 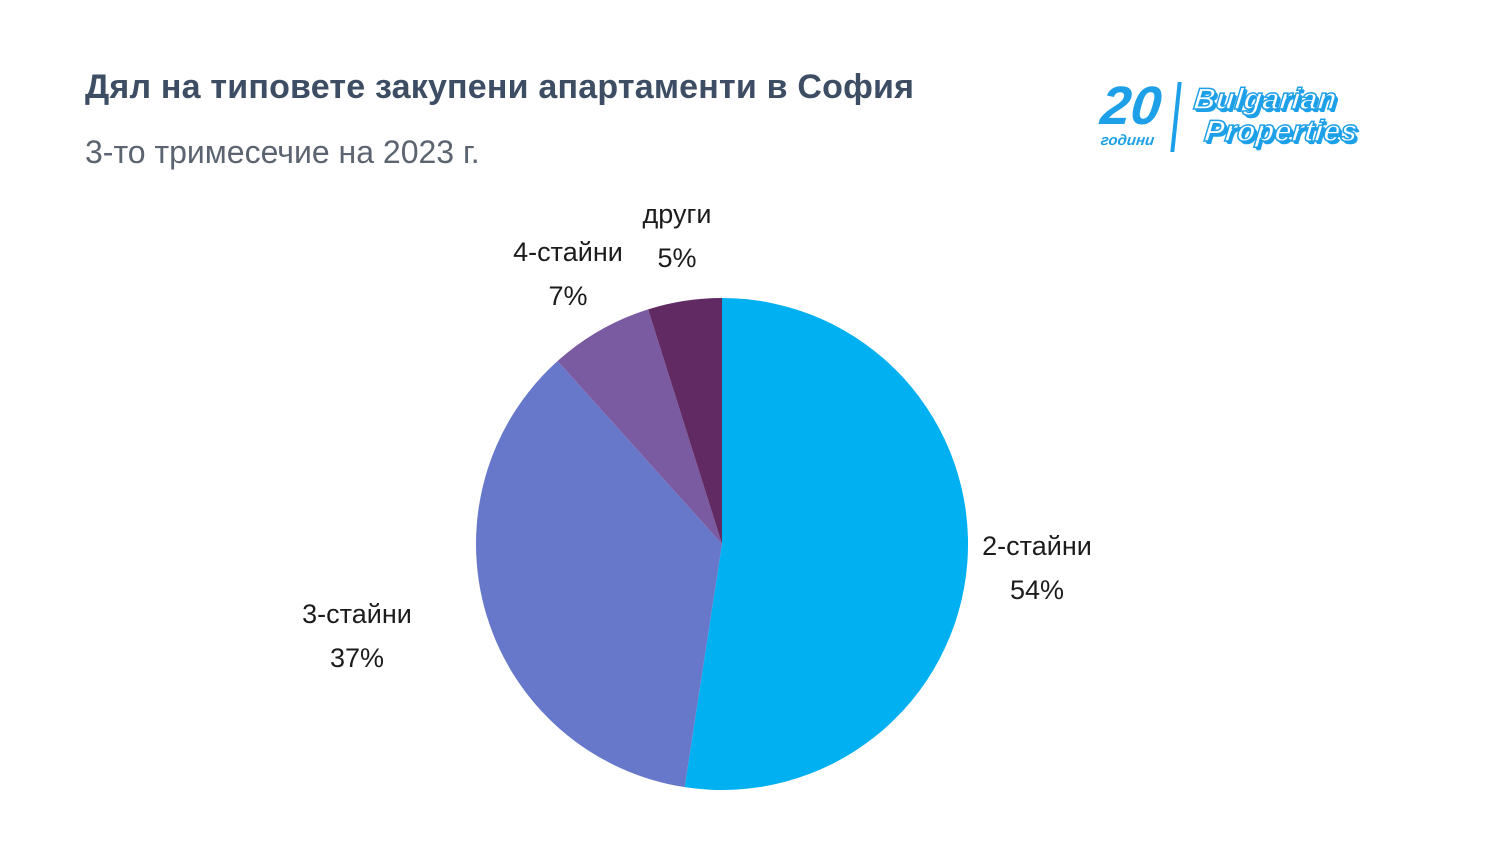 I want to click on pie-slice-4-стайни, so click(x=639, y=426).